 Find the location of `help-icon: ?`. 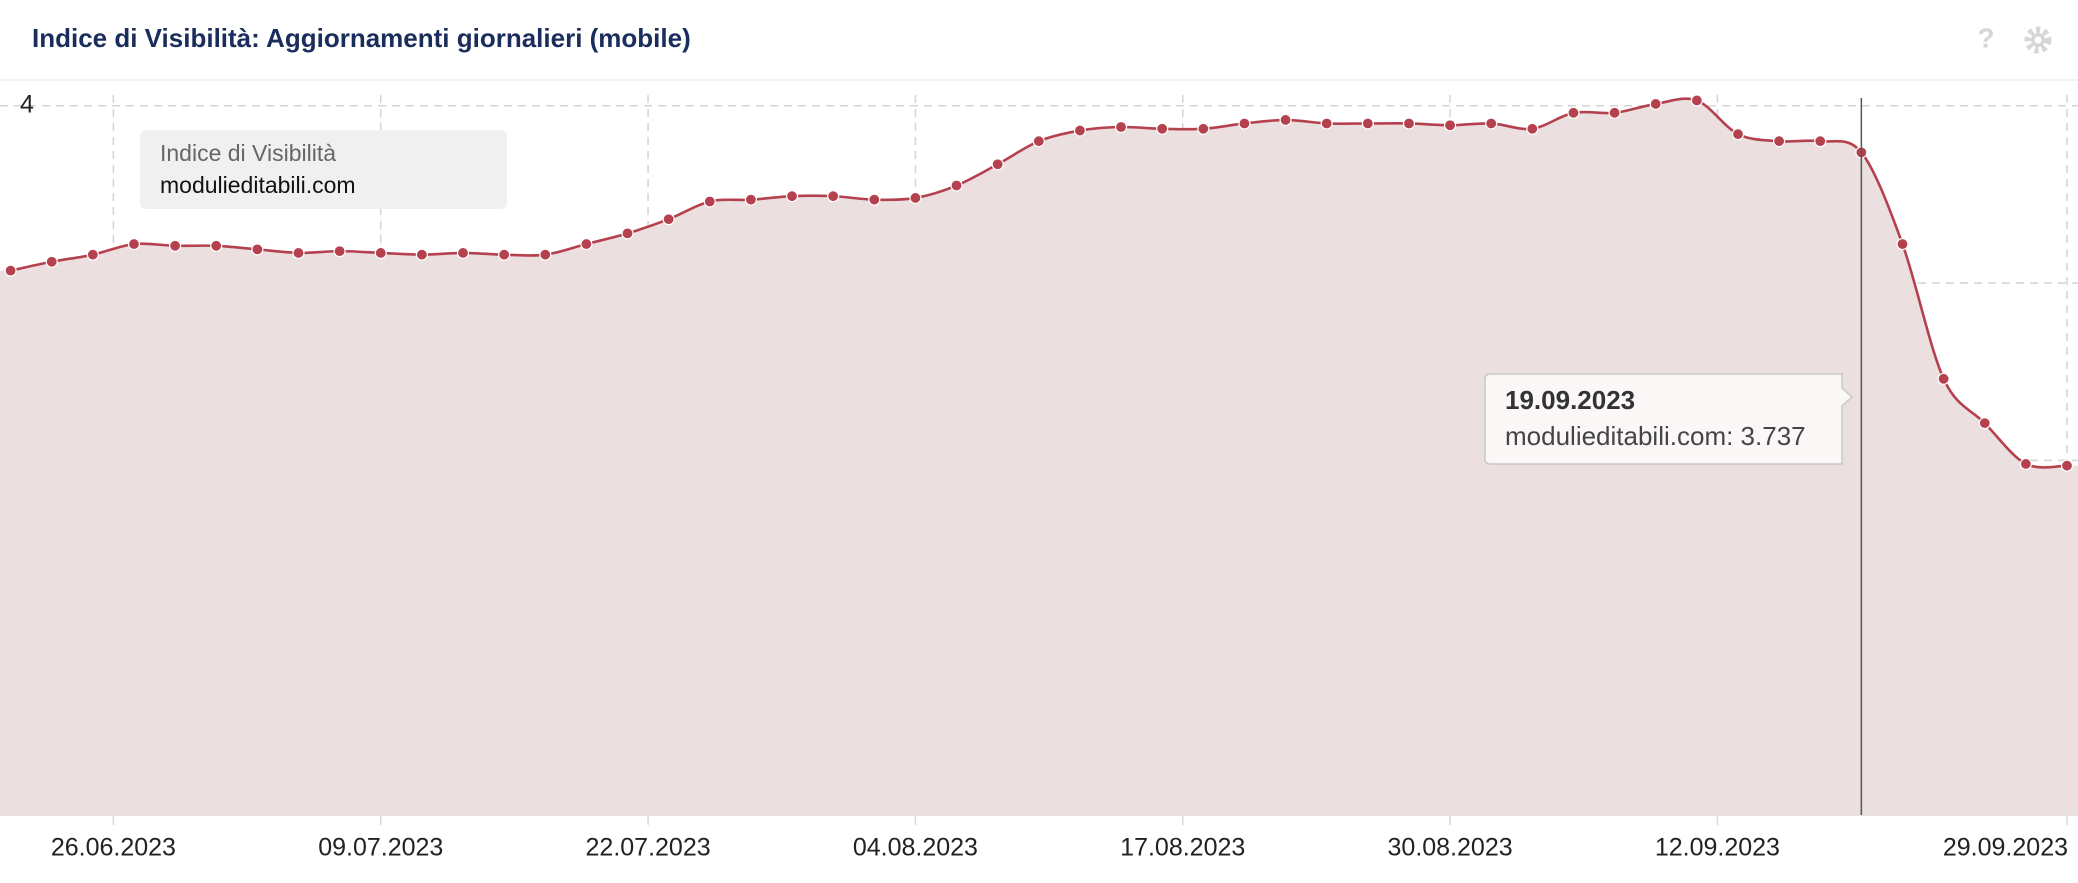

help-icon: ? is located at coordinates (1985, 37).